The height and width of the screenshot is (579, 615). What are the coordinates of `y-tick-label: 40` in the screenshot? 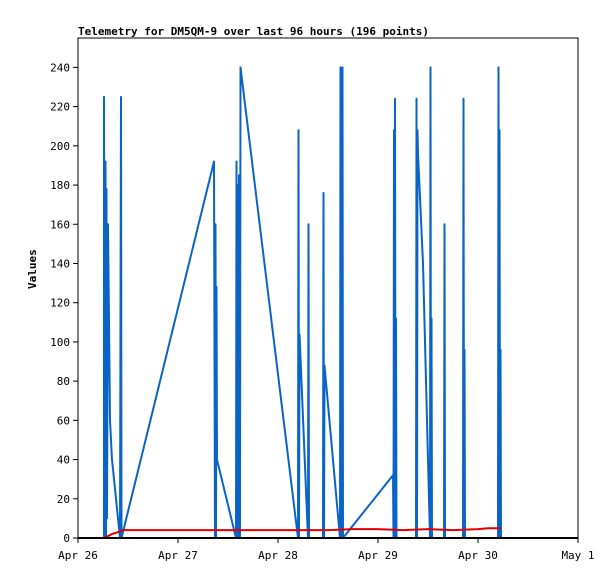 It's located at (63, 460).